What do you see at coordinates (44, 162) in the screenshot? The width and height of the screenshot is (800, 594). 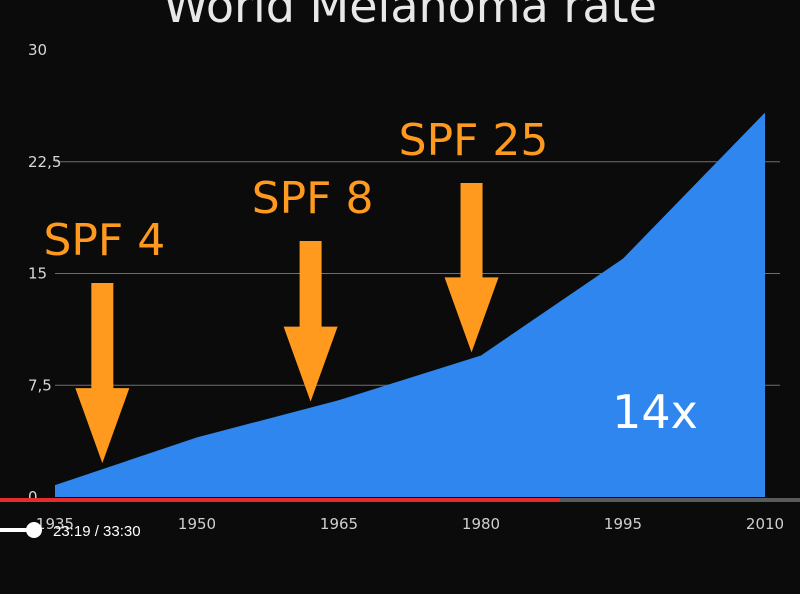 I see `y-tick-label: 22,5` at bounding box center [44, 162].